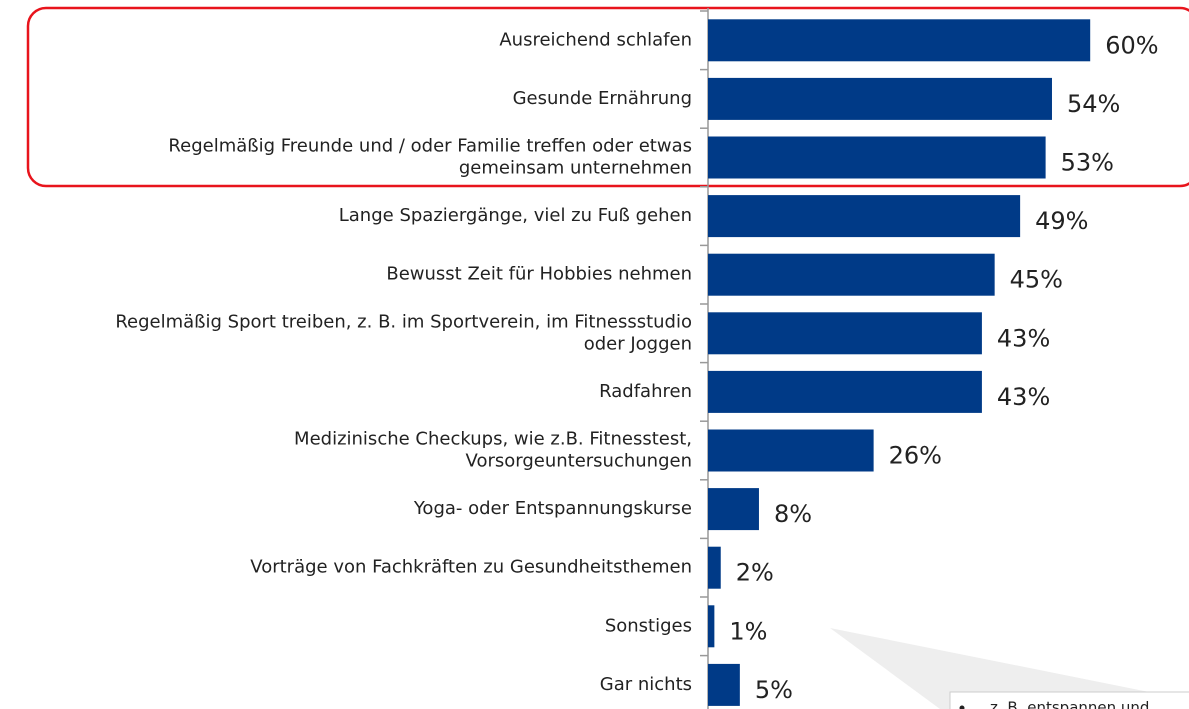 This screenshot has width=1189, height=709. Describe the element at coordinates (539, 274) in the screenshot. I see `category-label: Bewusst Zeit für Hobbies nehmen` at that location.